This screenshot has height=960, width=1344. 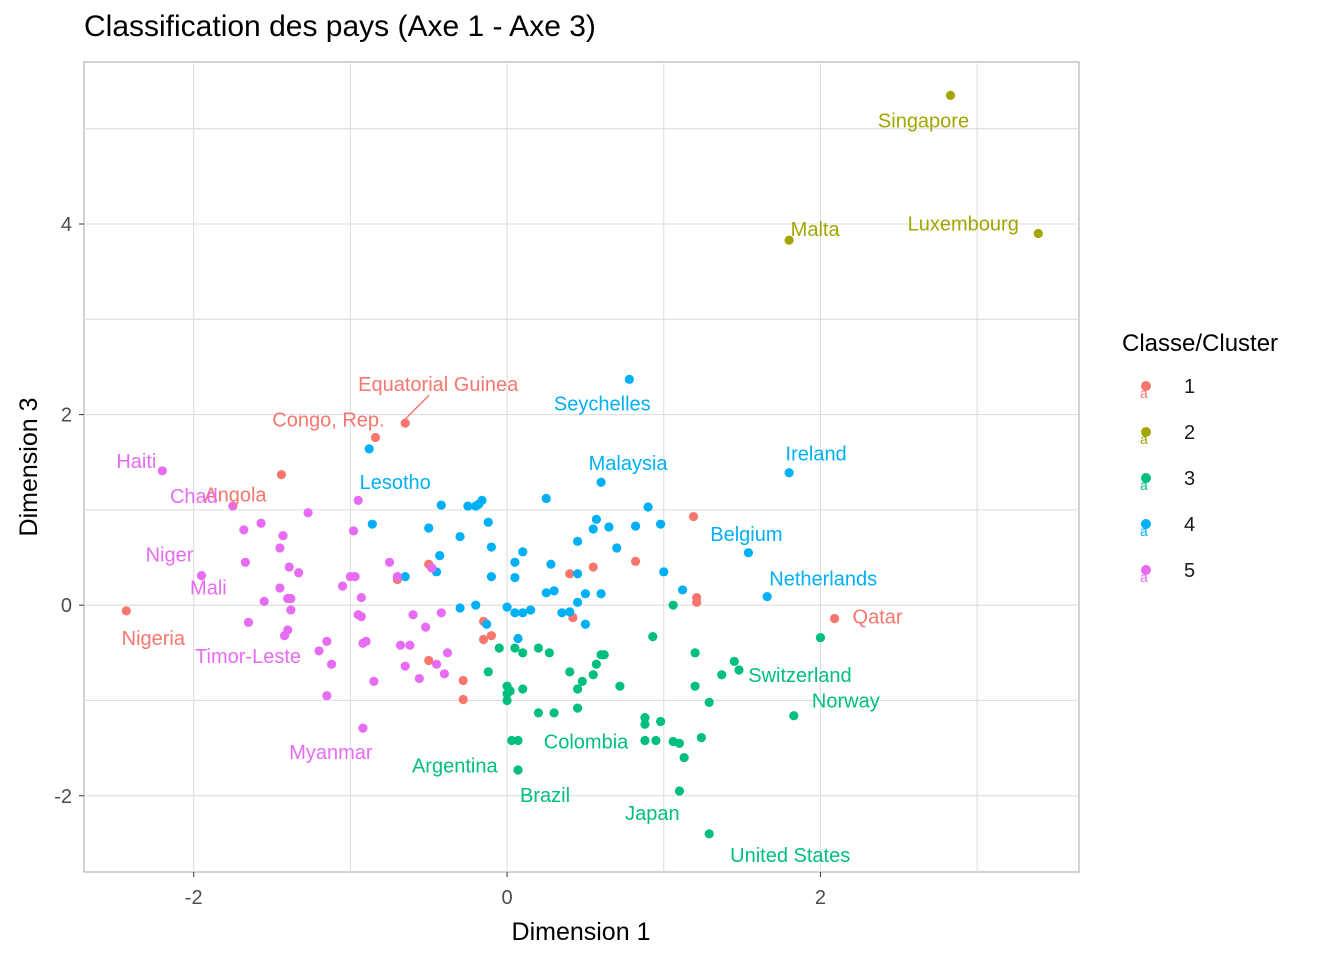 I want to click on country-label: Niger, so click(x=170, y=556).